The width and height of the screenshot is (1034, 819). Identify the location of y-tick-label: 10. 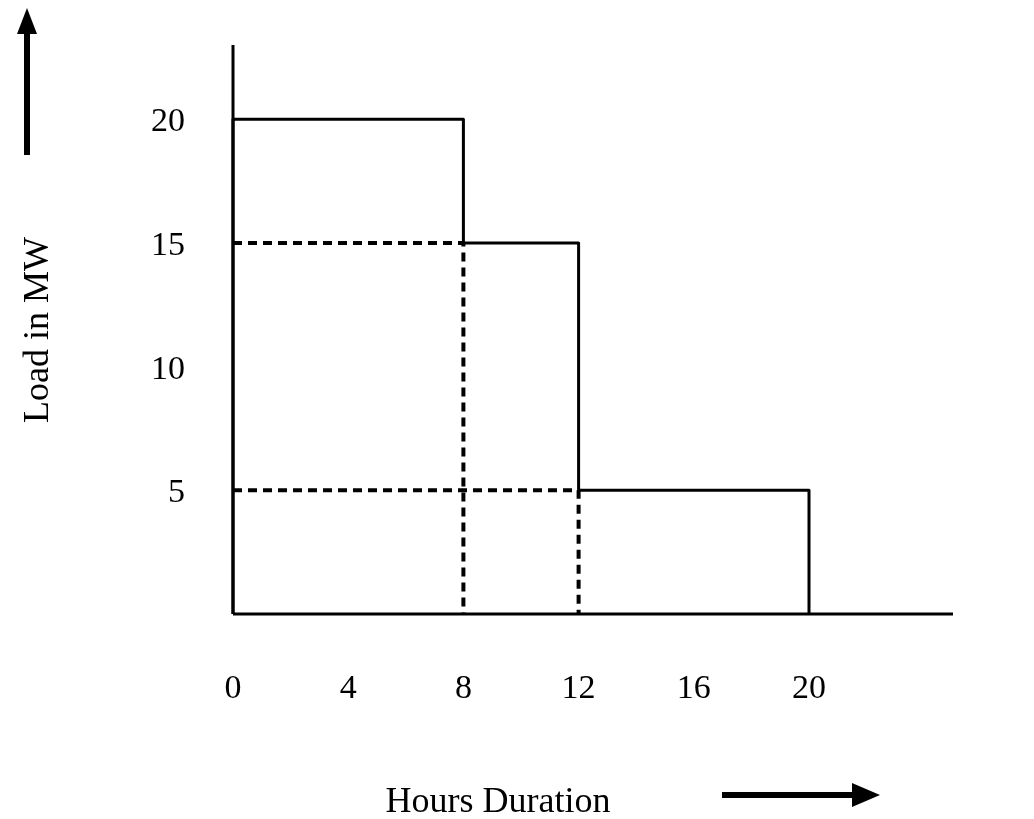
(168, 367).